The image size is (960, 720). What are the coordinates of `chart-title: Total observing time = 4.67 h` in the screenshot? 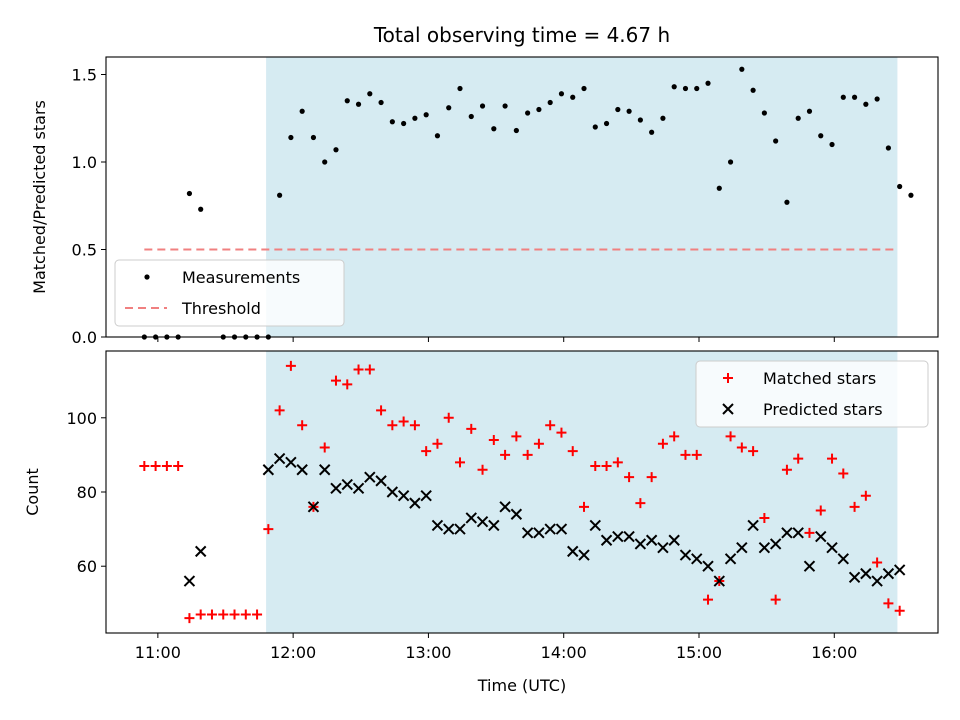 It's located at (521, 35).